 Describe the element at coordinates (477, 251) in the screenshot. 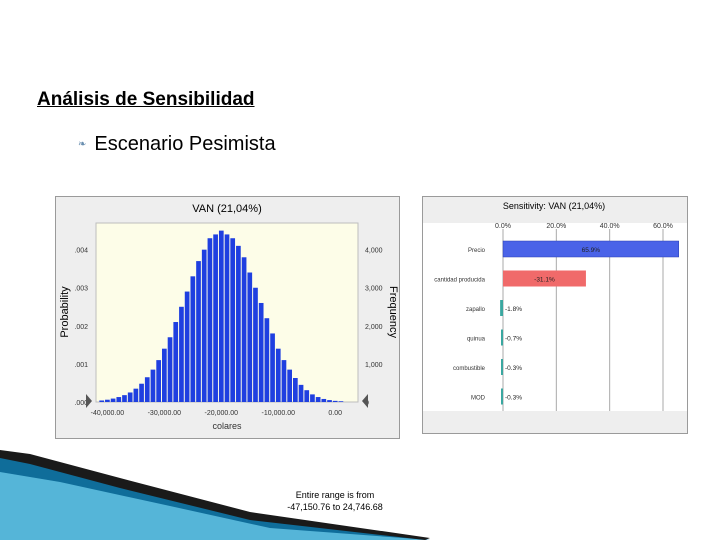

I see `sensitivity-category-label: Precio` at that location.